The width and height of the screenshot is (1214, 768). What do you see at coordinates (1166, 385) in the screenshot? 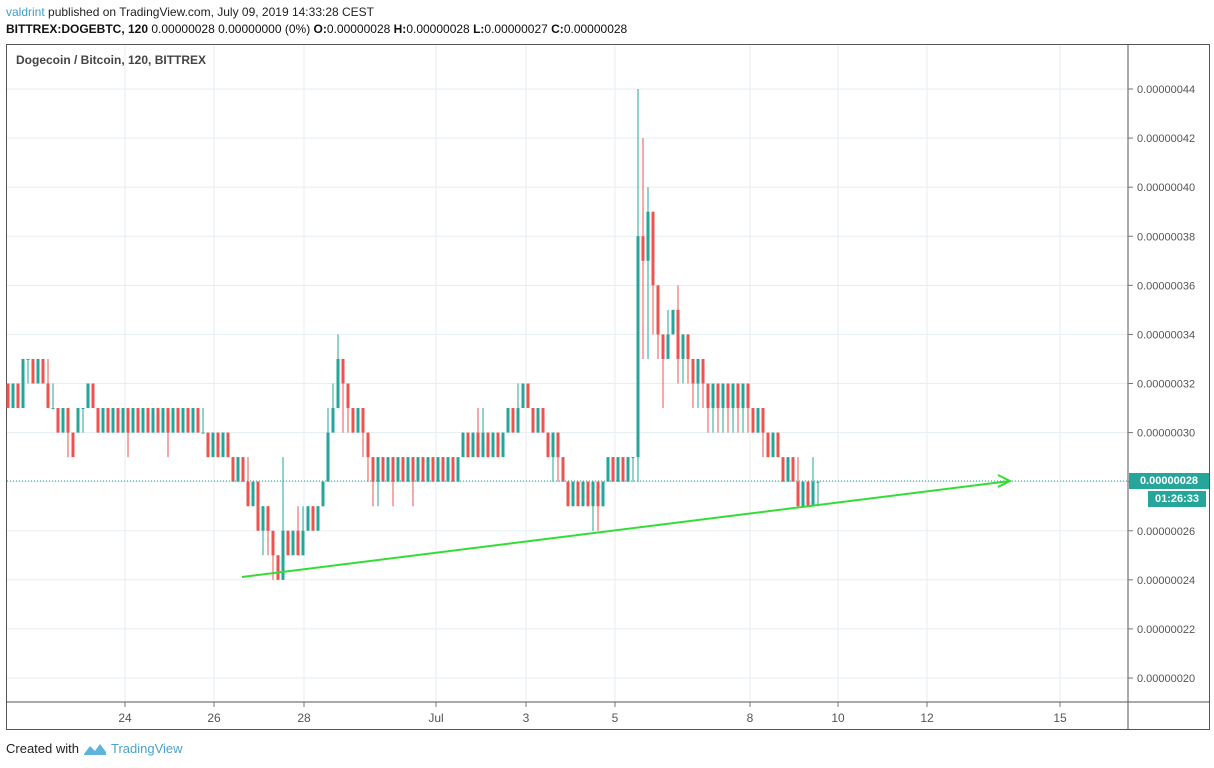
I see `price-tick-label: 0.00000032` at bounding box center [1166, 385].